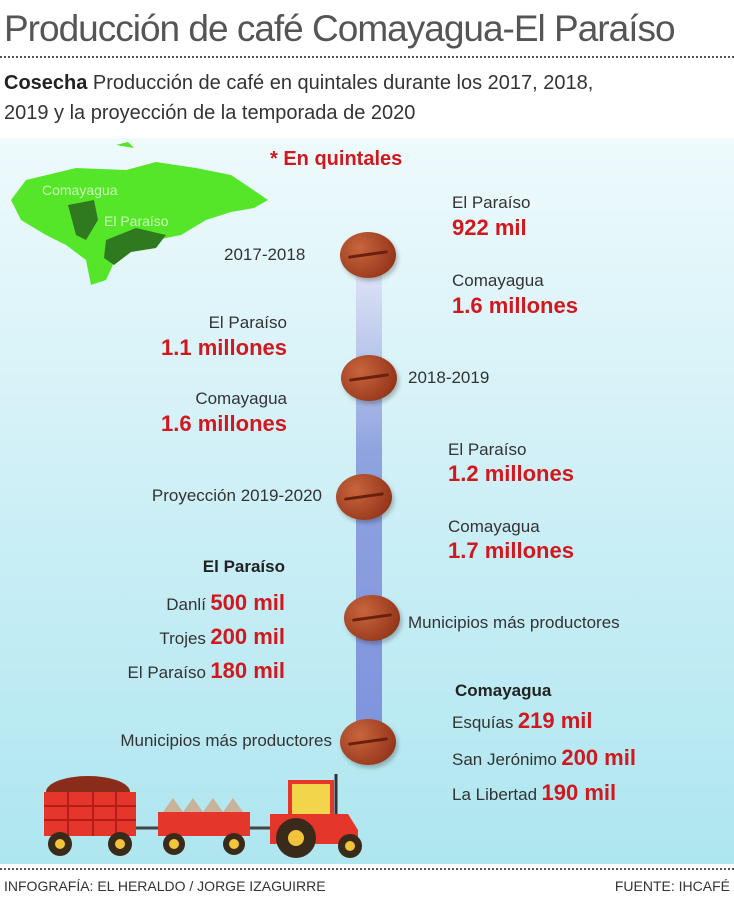 This screenshot has width=734, height=900. Describe the element at coordinates (207, 671) in the screenshot. I see `municipio-row: El Paraíso 180 mil` at that location.